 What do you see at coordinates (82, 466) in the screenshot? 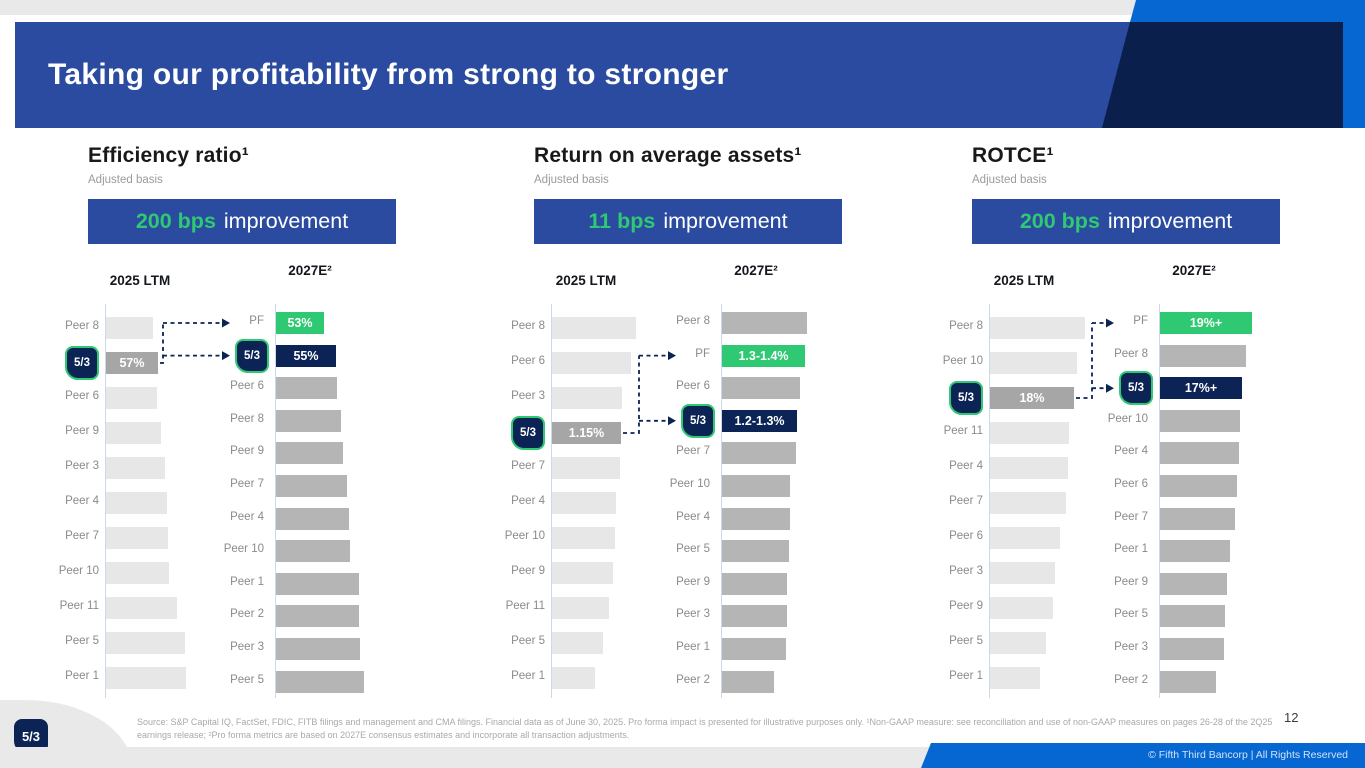
I see `bar-label: Peer 3` at bounding box center [82, 466].